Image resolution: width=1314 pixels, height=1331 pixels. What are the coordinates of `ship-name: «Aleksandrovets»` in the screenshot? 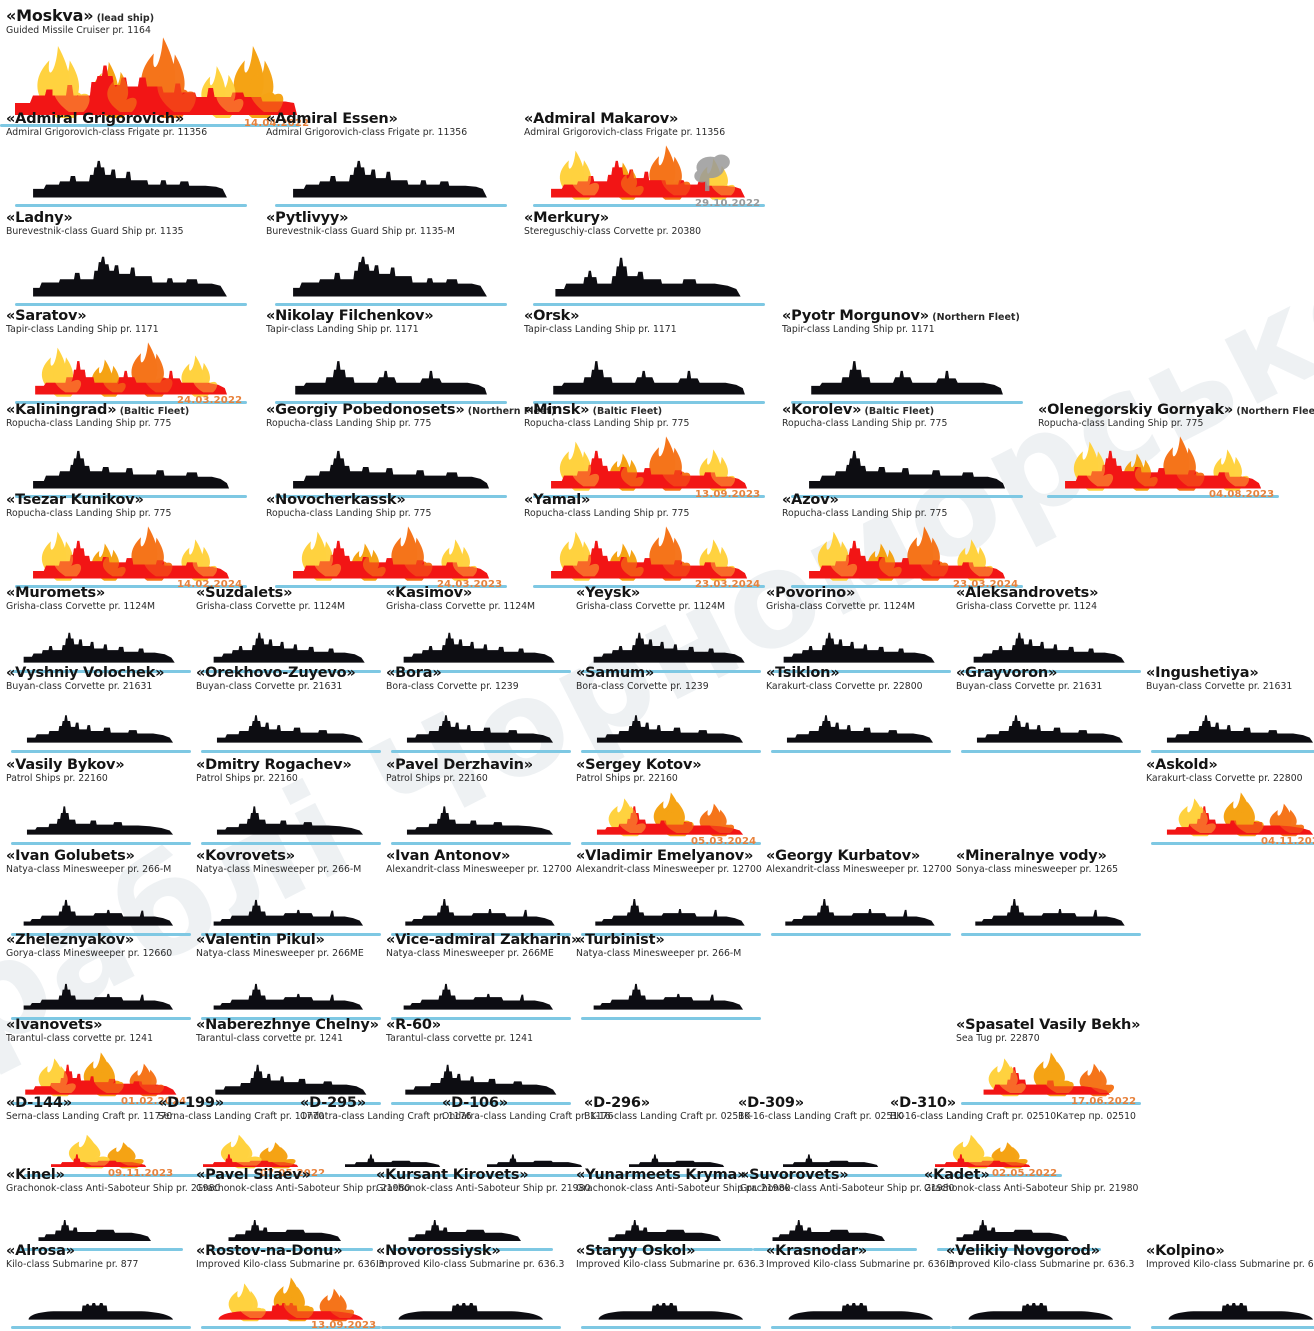 It's located at (1027, 593).